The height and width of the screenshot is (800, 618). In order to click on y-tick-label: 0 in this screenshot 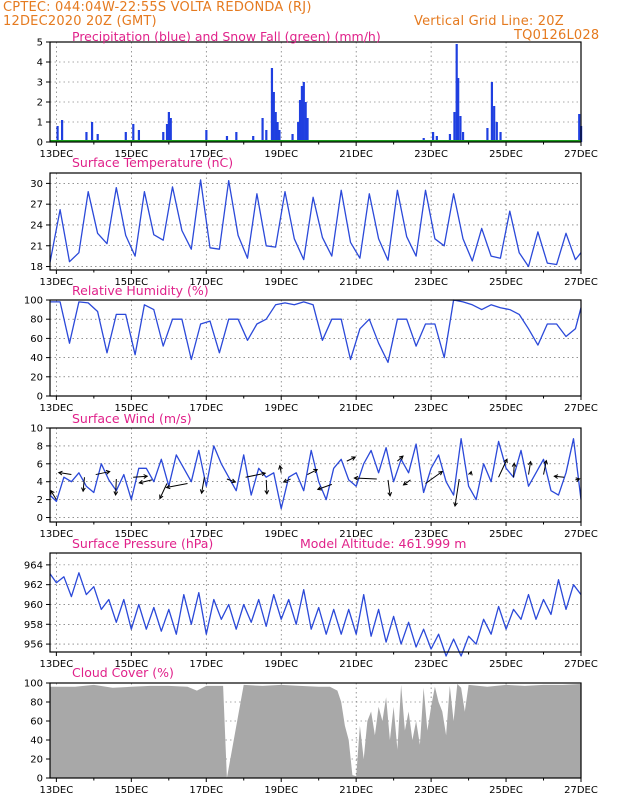, I will do `click(40, 143)`.